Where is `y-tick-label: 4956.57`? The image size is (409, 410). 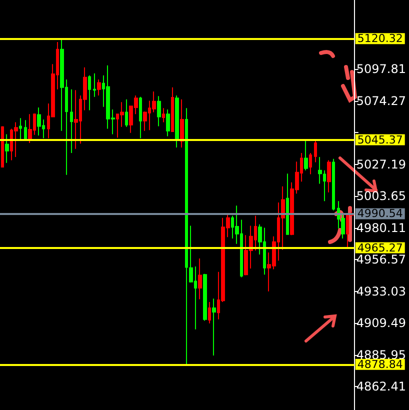
y-tick-label: 4956.57 is located at coordinates (381, 259).